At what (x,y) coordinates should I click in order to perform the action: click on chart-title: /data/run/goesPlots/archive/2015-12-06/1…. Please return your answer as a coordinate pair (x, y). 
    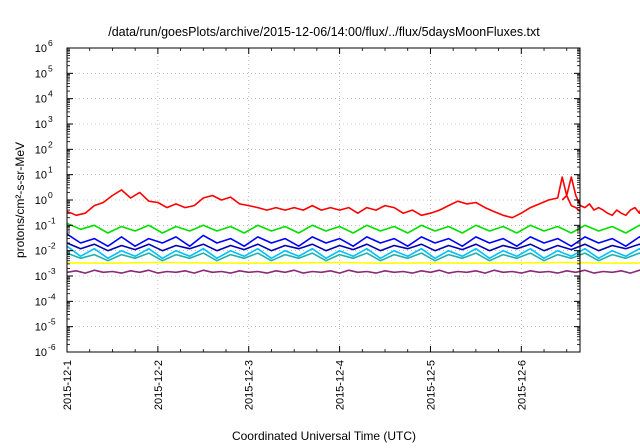
    Looking at the image, I should click on (324, 32).